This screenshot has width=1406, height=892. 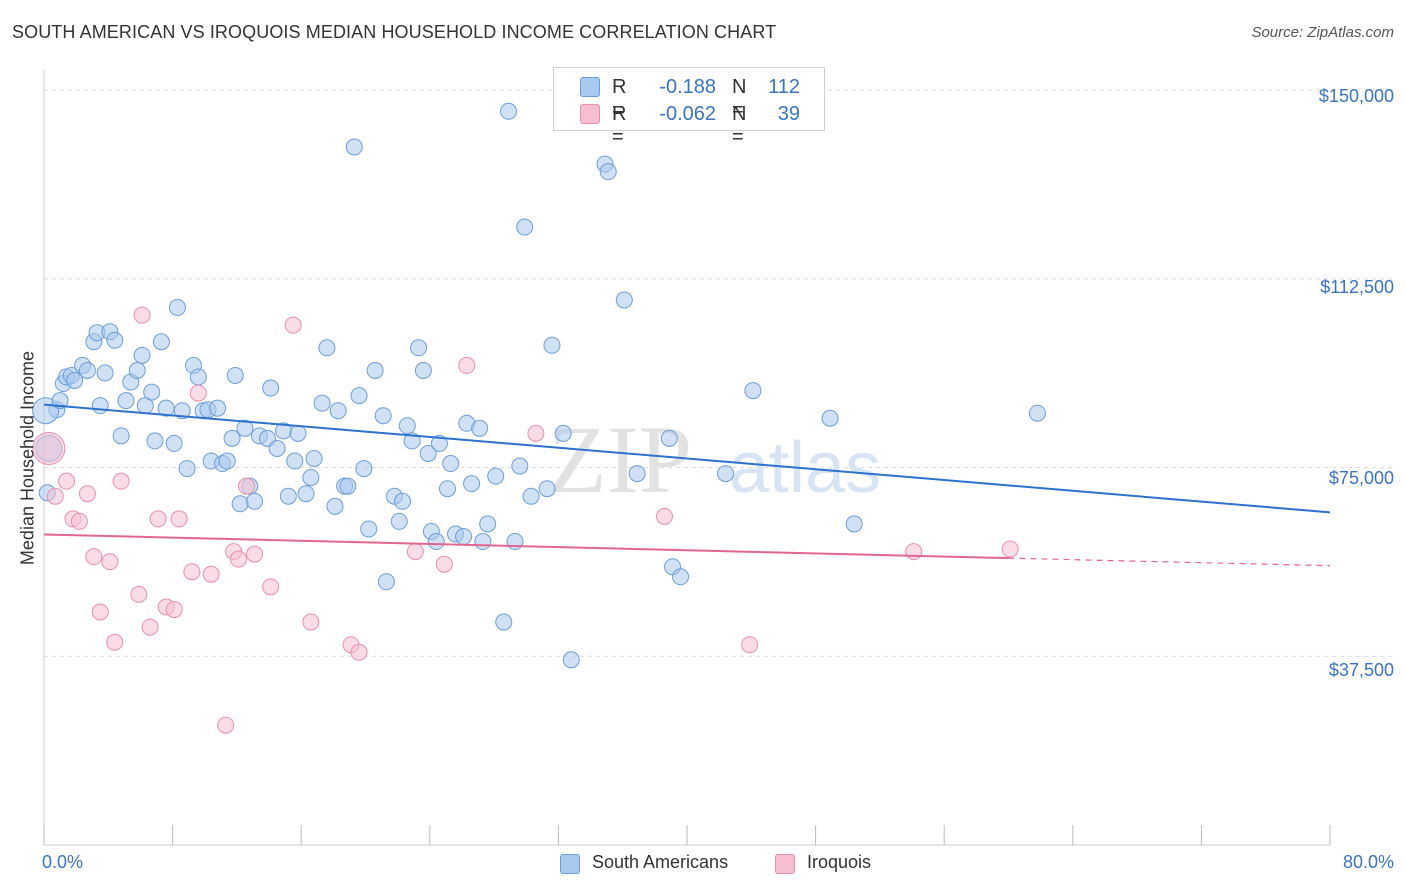 What do you see at coordinates (1357, 287) in the screenshot?
I see `y-tick-label: $112,500` at bounding box center [1357, 287].